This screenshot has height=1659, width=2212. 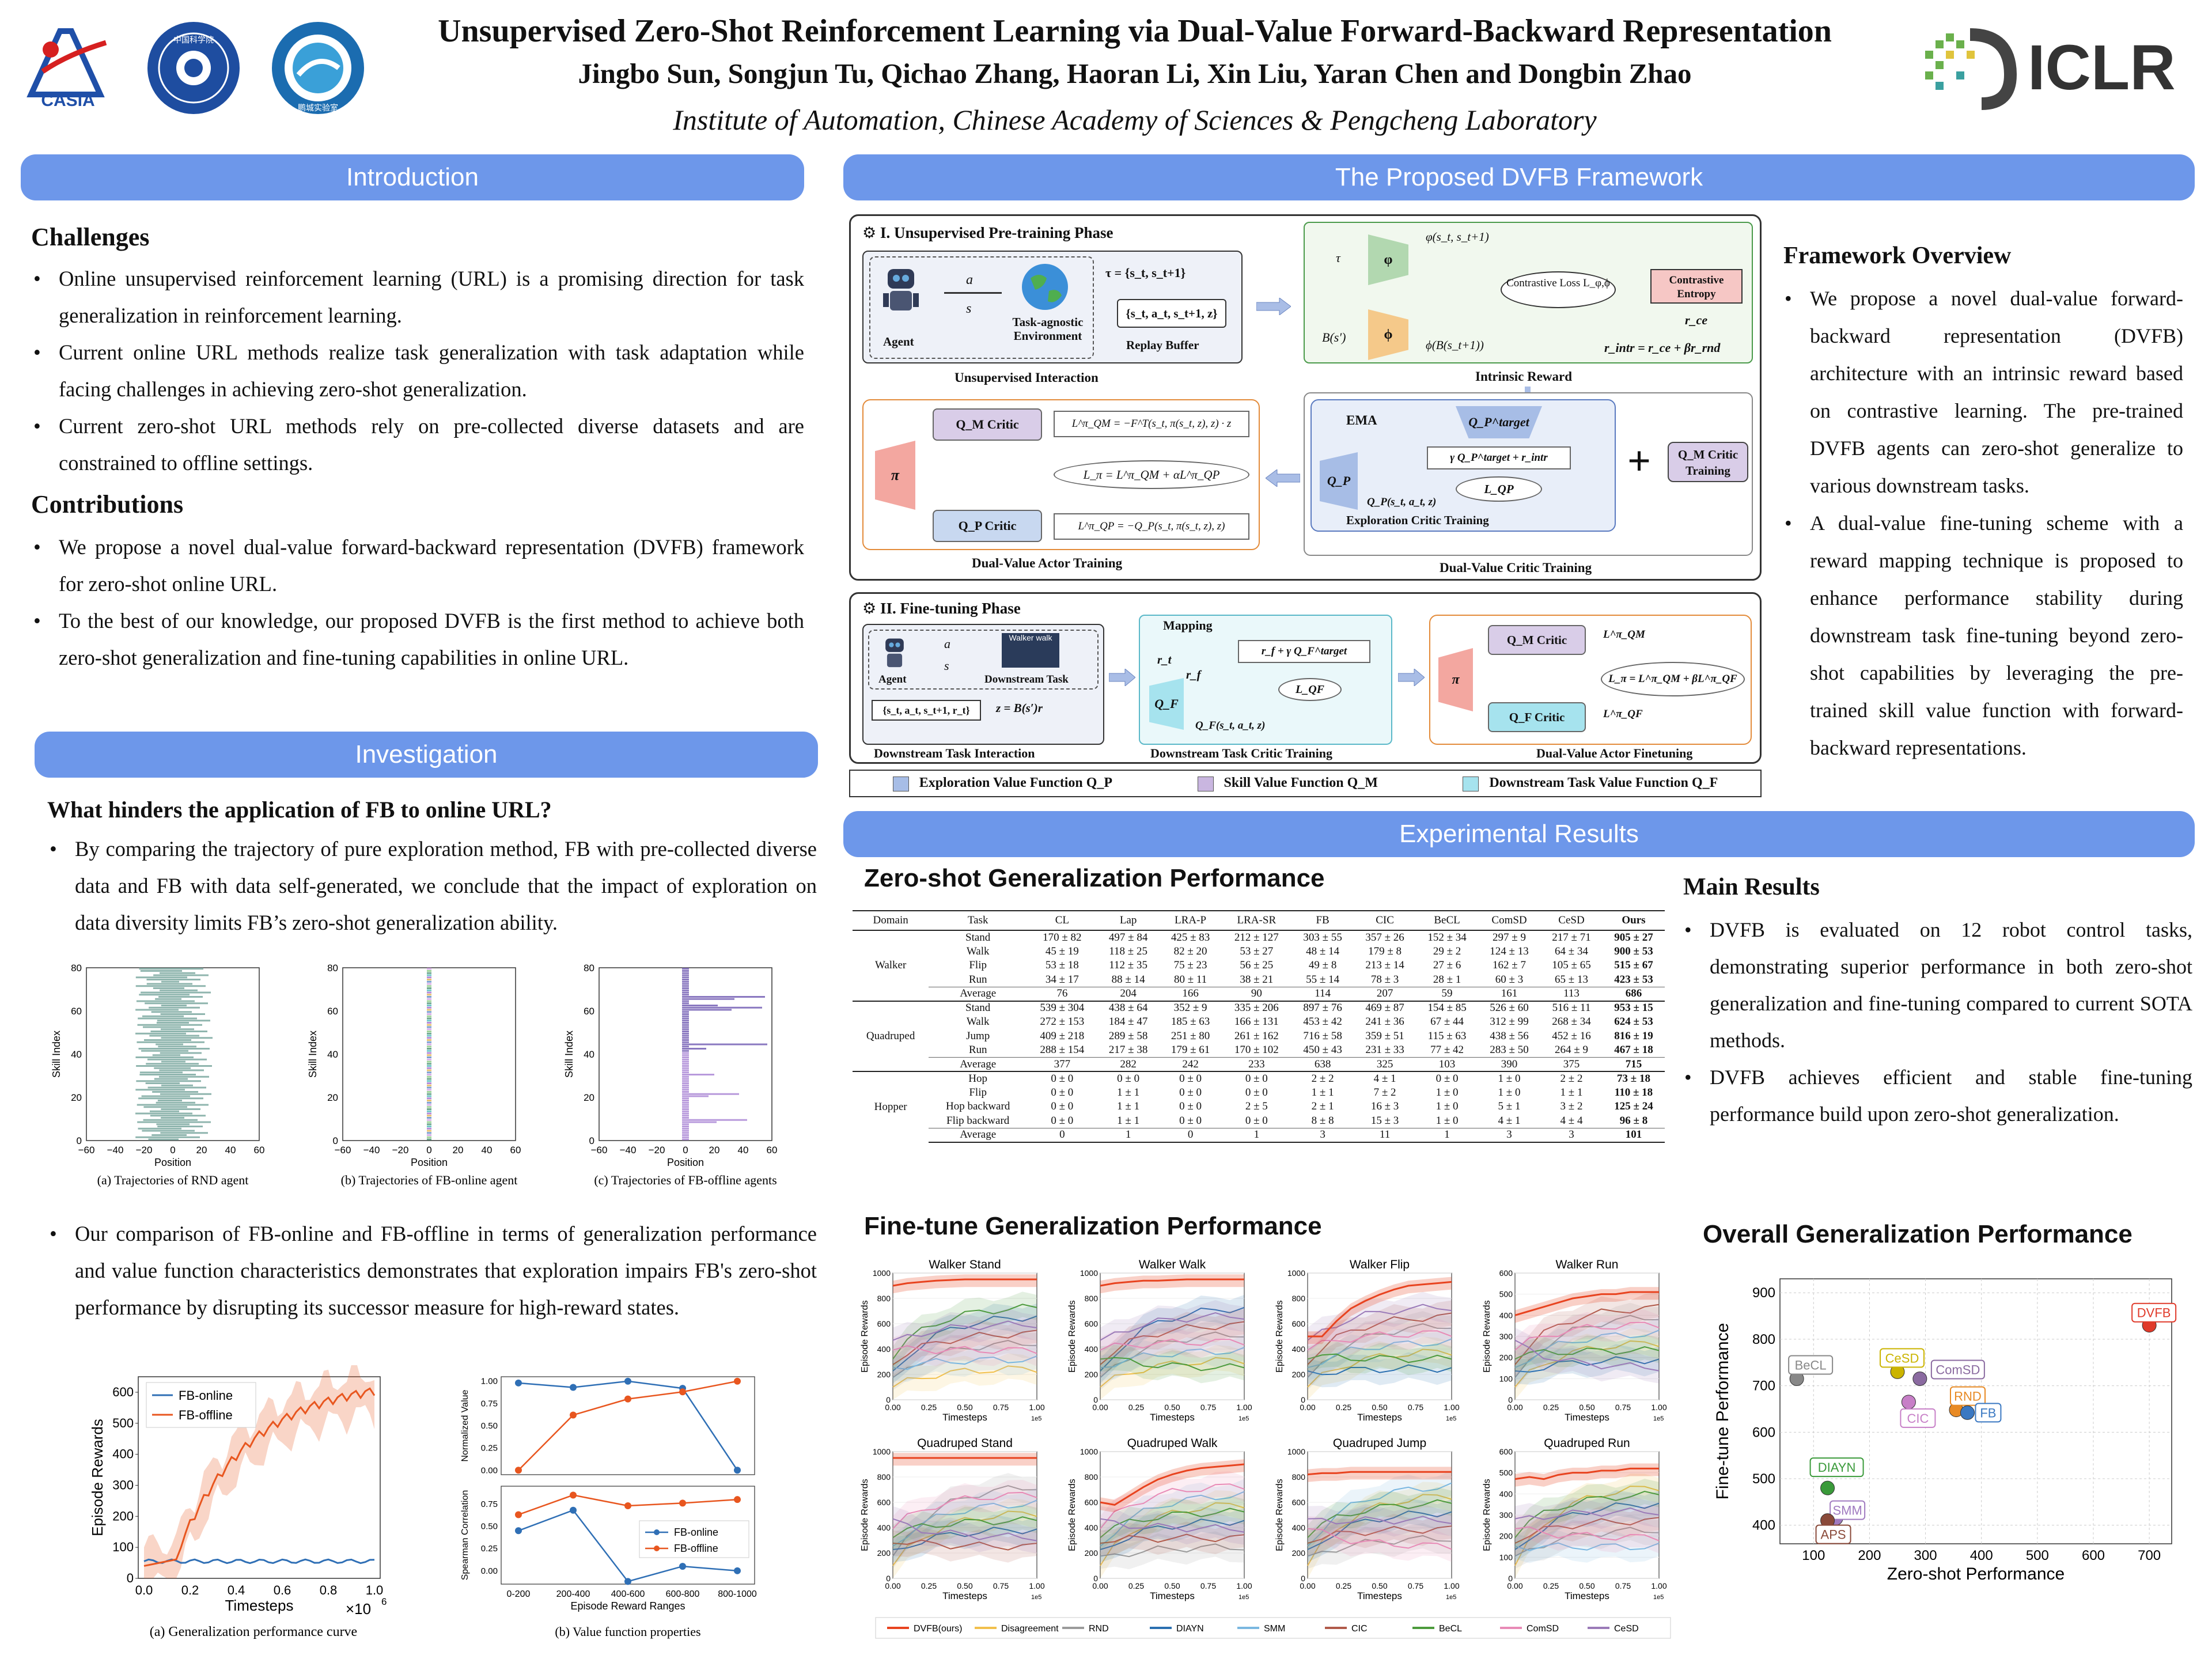 I want to click on point-label: RND, so click(x=1968, y=1396).